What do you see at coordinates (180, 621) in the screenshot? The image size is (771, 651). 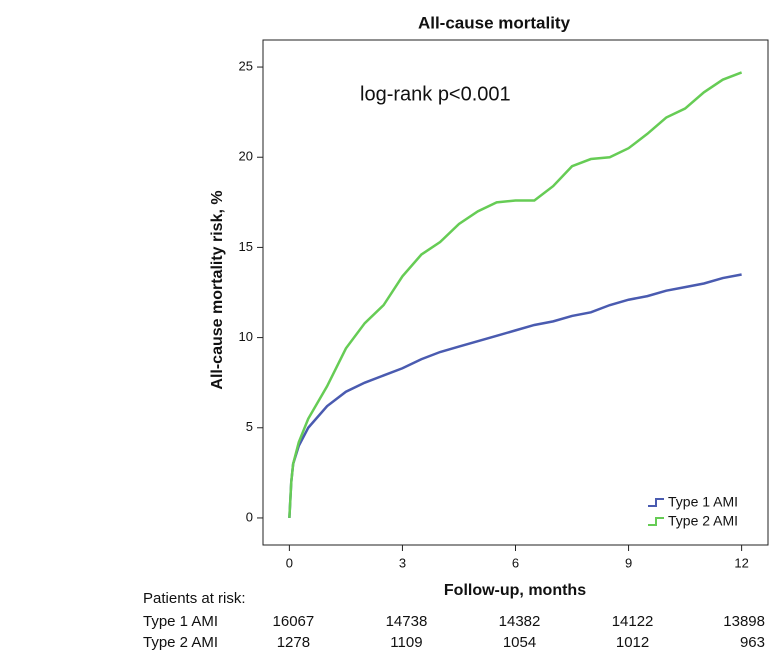 I see `risk-row-label: Type 1 AMI` at bounding box center [180, 621].